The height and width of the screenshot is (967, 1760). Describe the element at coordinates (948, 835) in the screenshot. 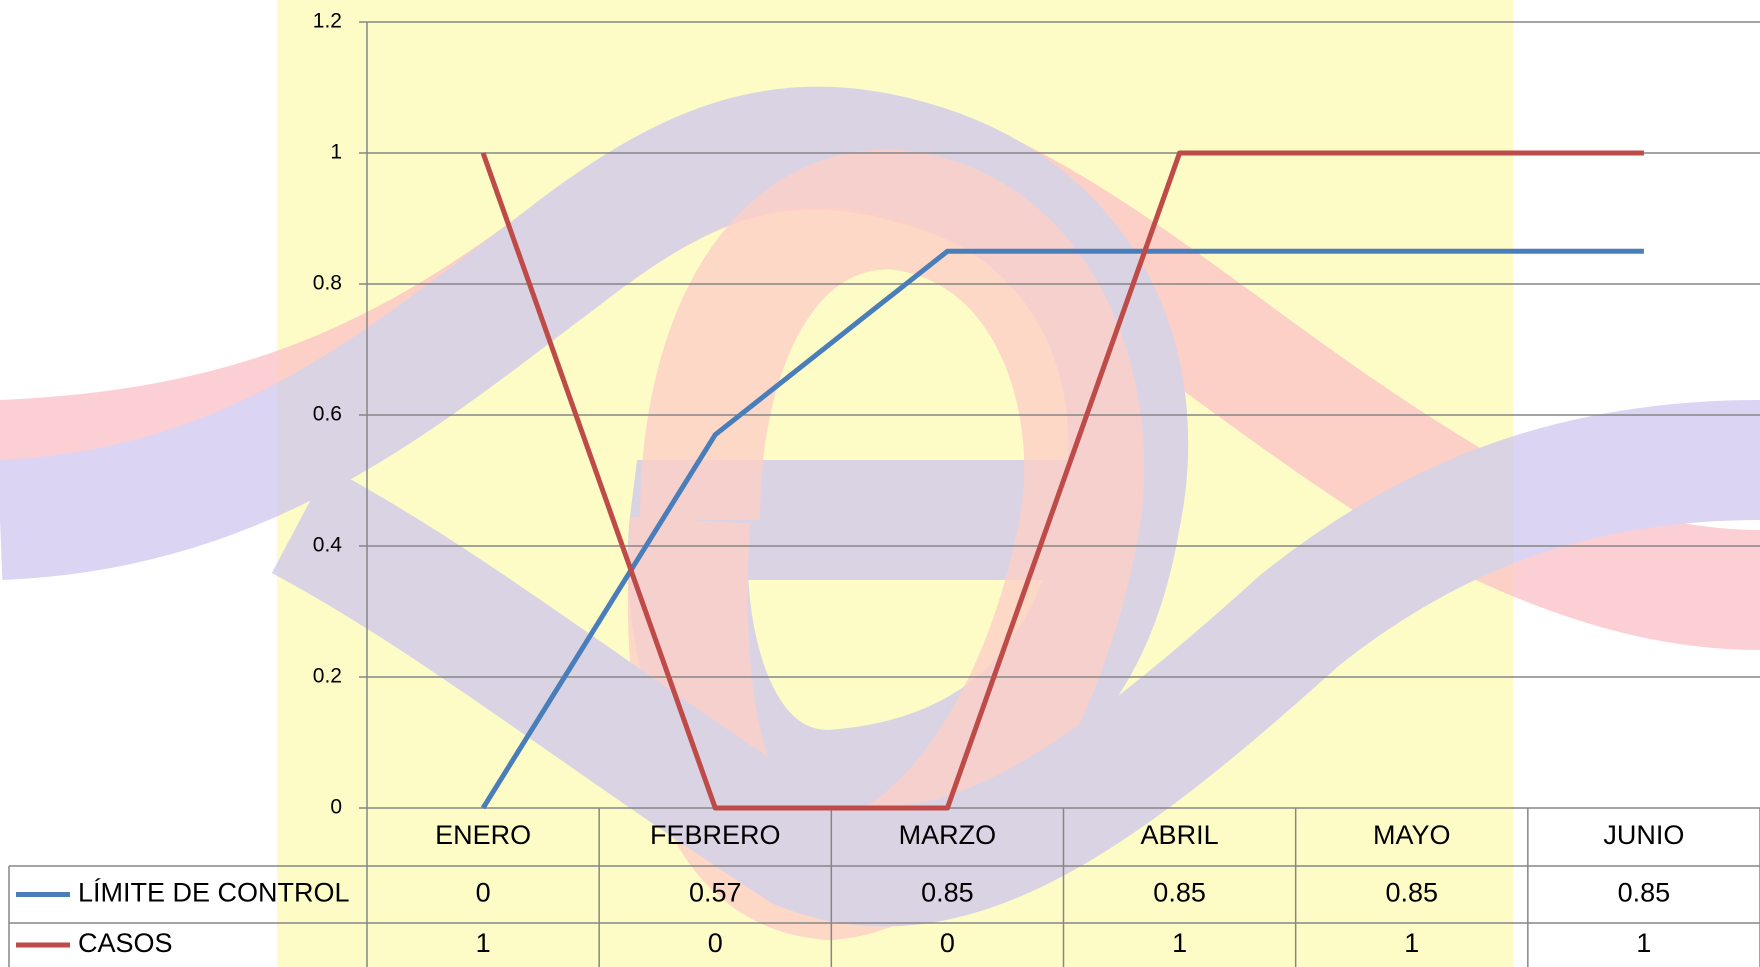

I see `x-tick-label: MARZO` at that location.